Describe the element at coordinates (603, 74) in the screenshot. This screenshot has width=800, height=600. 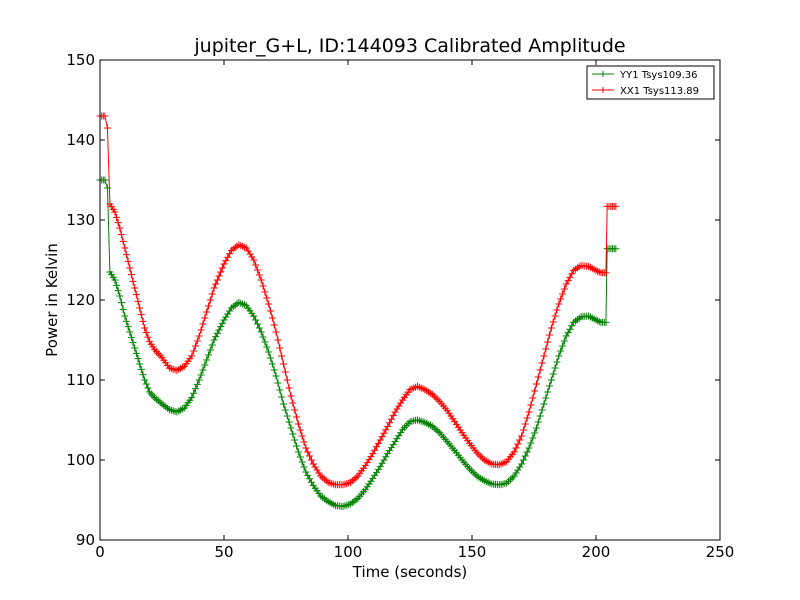
I see `legend-marker-yy1` at that location.